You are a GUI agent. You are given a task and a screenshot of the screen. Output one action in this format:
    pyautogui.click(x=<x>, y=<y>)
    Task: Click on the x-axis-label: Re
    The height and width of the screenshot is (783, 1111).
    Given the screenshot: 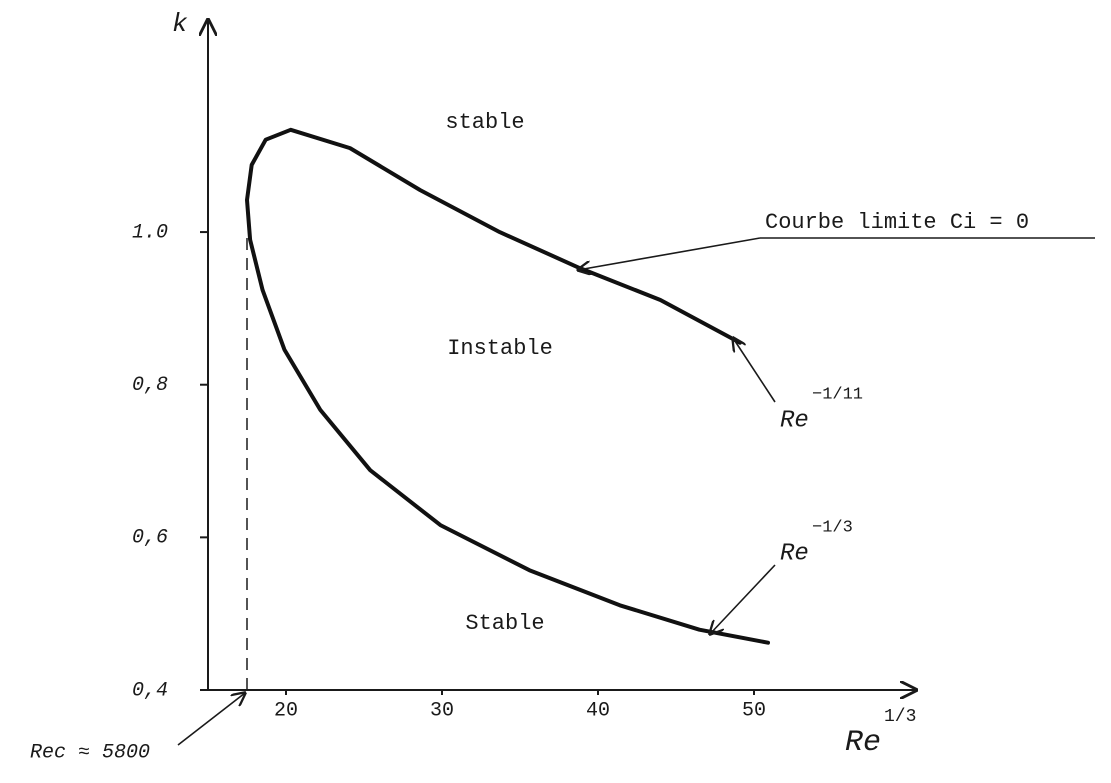 What is the action you would take?
    pyautogui.click(x=863, y=743)
    